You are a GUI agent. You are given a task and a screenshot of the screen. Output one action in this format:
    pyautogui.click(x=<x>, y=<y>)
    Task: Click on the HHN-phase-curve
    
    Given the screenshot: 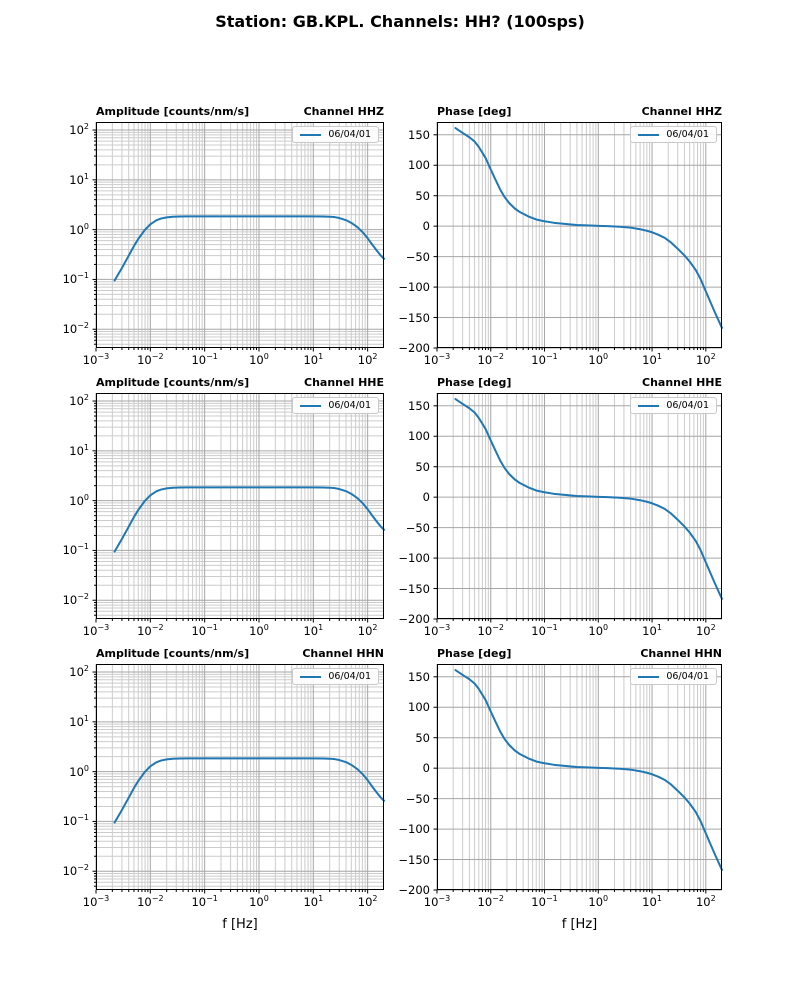 What is the action you would take?
    pyautogui.click(x=588, y=770)
    